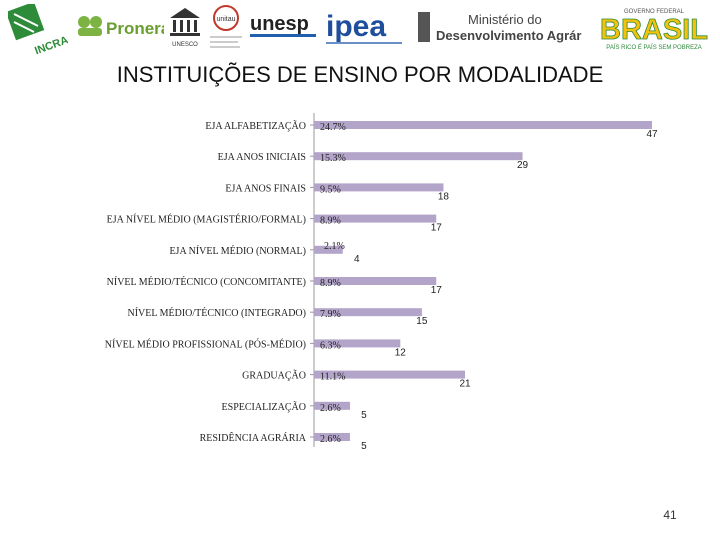 This screenshot has width=720, height=540. I want to click on category-label: EJA ANOS FINAIS, so click(265, 188).